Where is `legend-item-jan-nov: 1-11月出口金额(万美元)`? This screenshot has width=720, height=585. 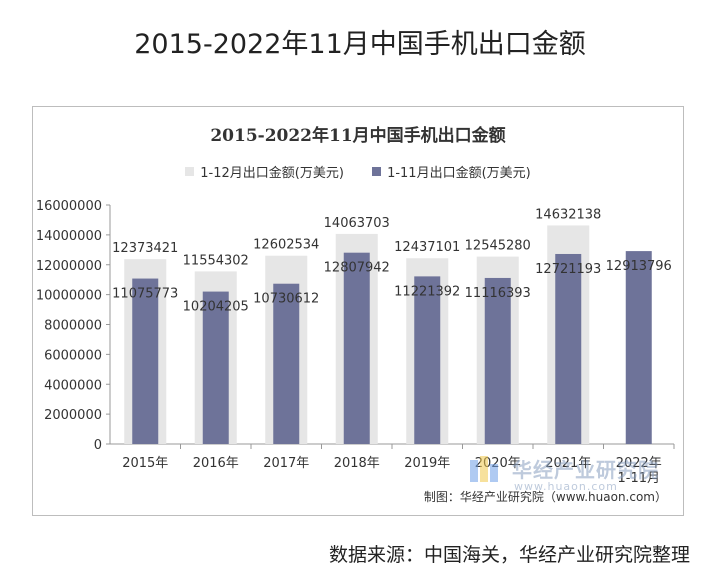 legend-item-jan-nov: 1-11月出口金额(万美元) is located at coordinates (451, 171).